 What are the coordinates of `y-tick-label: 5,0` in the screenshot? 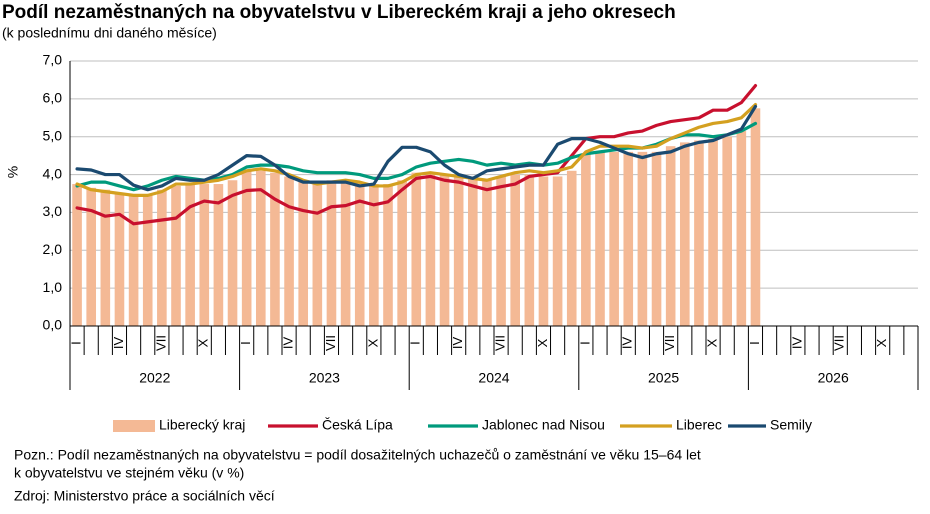 It's located at (53, 135).